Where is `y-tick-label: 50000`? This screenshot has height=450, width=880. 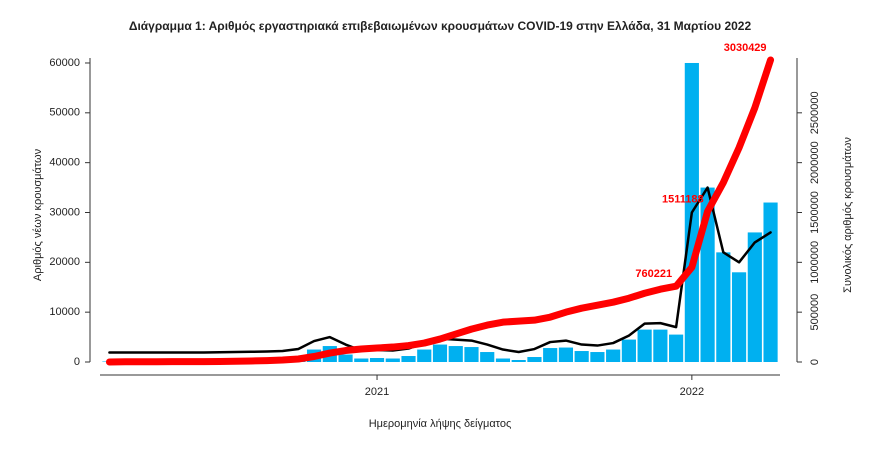
y-tick-label: 50000 is located at coordinates (64, 113).